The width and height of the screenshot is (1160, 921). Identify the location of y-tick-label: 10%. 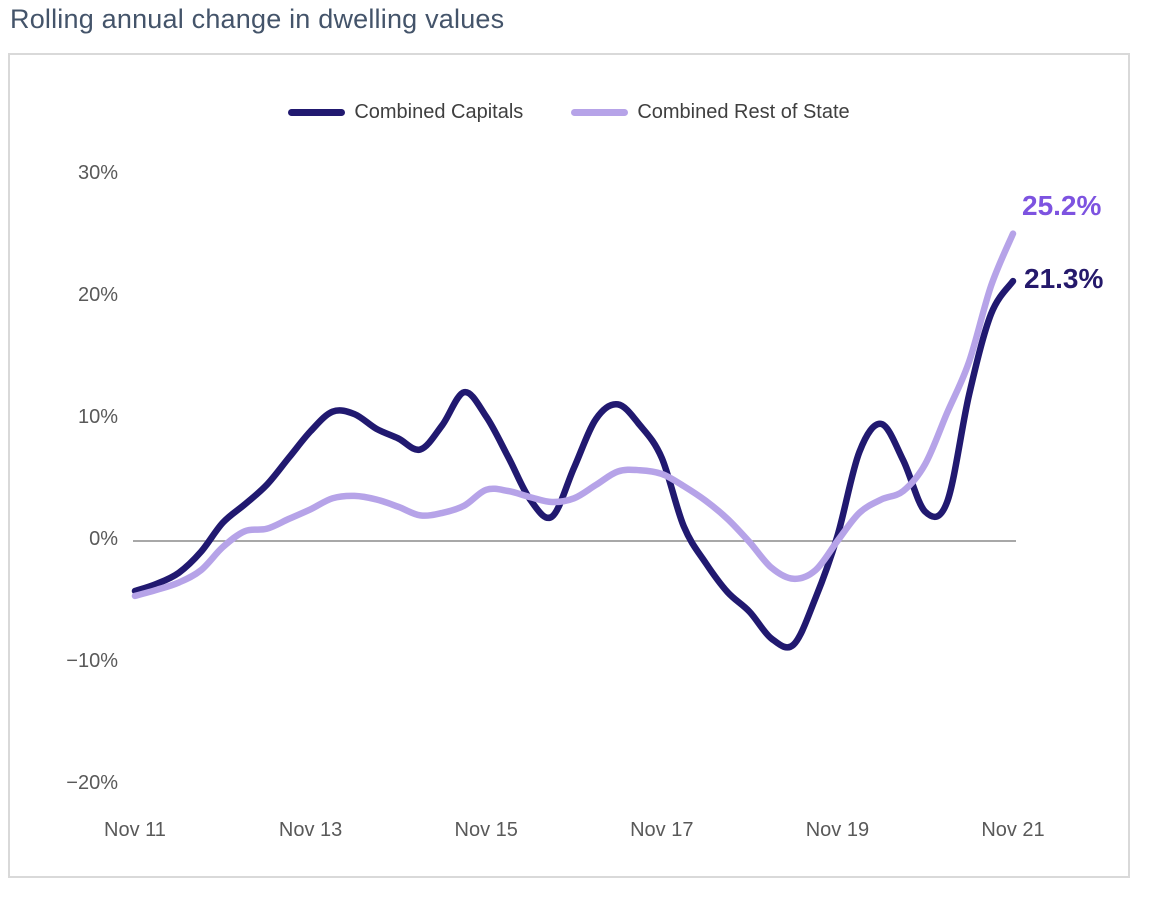
(97, 417).